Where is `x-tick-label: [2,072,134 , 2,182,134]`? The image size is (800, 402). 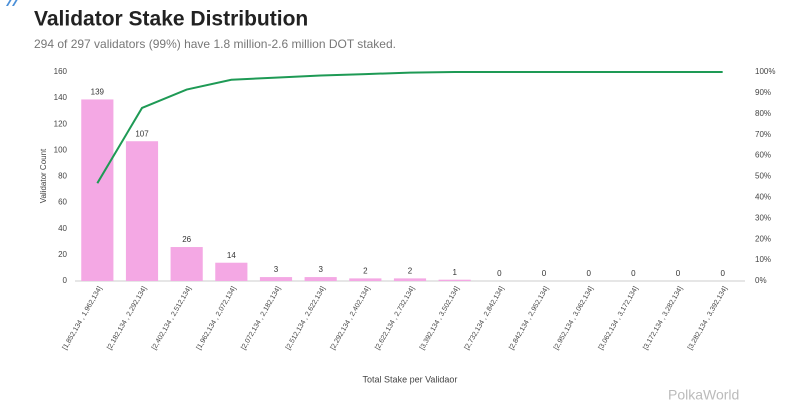 x-tick-label: [2,072,134 , 2,182,134] is located at coordinates (261, 318).